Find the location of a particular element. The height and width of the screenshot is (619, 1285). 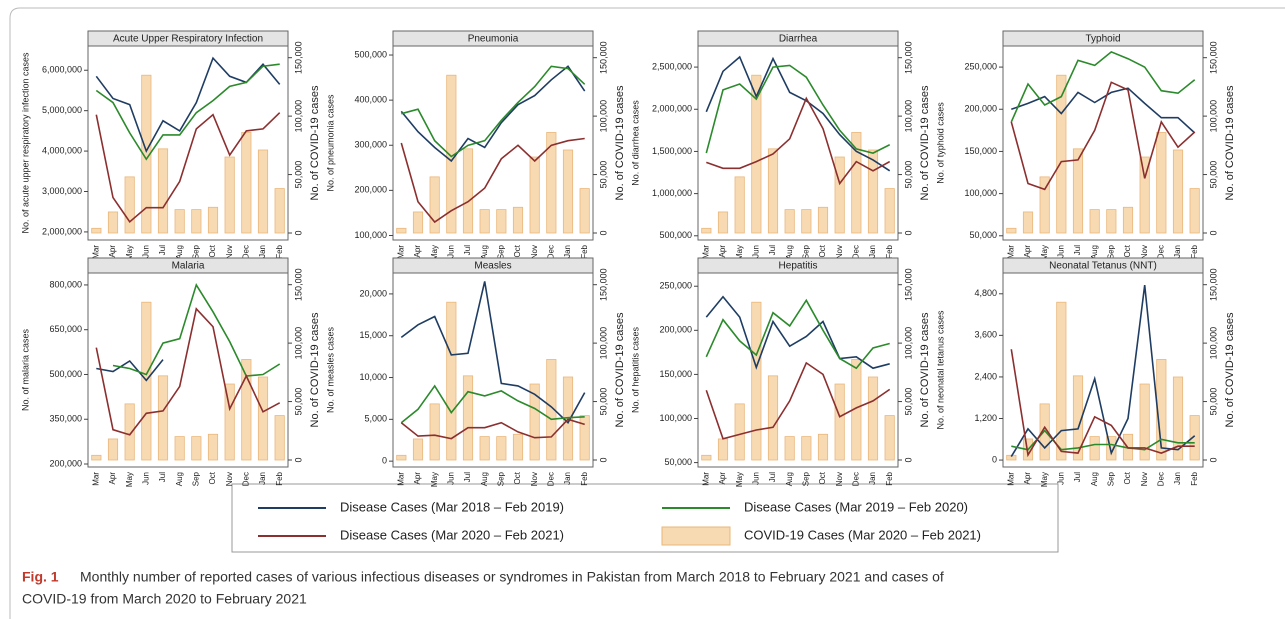

y-tick-label: 300,000 is located at coordinates (370, 145).